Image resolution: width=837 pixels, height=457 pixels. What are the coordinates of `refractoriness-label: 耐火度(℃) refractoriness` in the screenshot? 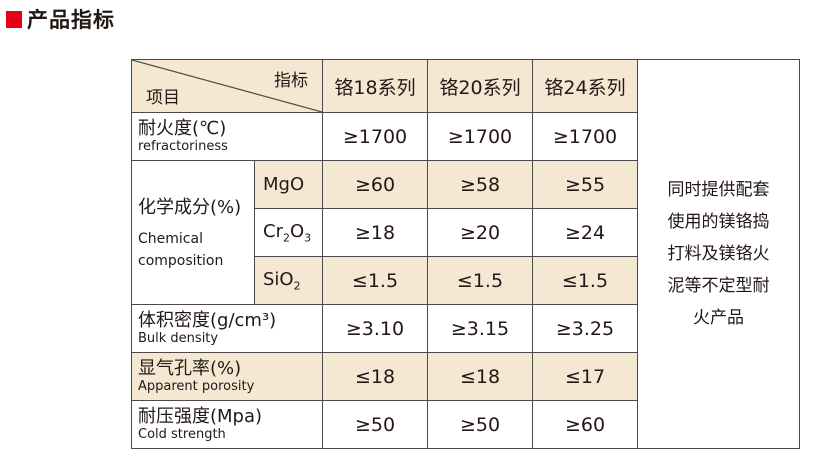 It's located at (227, 136).